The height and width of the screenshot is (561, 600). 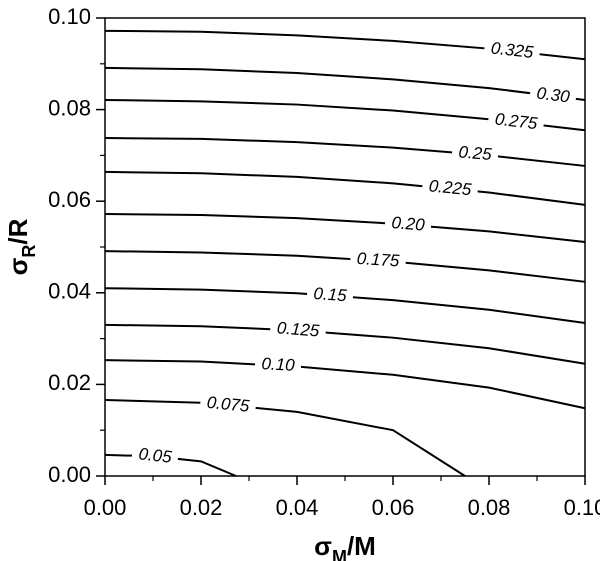 What do you see at coordinates (69, 291) in the screenshot?
I see `y-tick-label: 0.04` at bounding box center [69, 291].